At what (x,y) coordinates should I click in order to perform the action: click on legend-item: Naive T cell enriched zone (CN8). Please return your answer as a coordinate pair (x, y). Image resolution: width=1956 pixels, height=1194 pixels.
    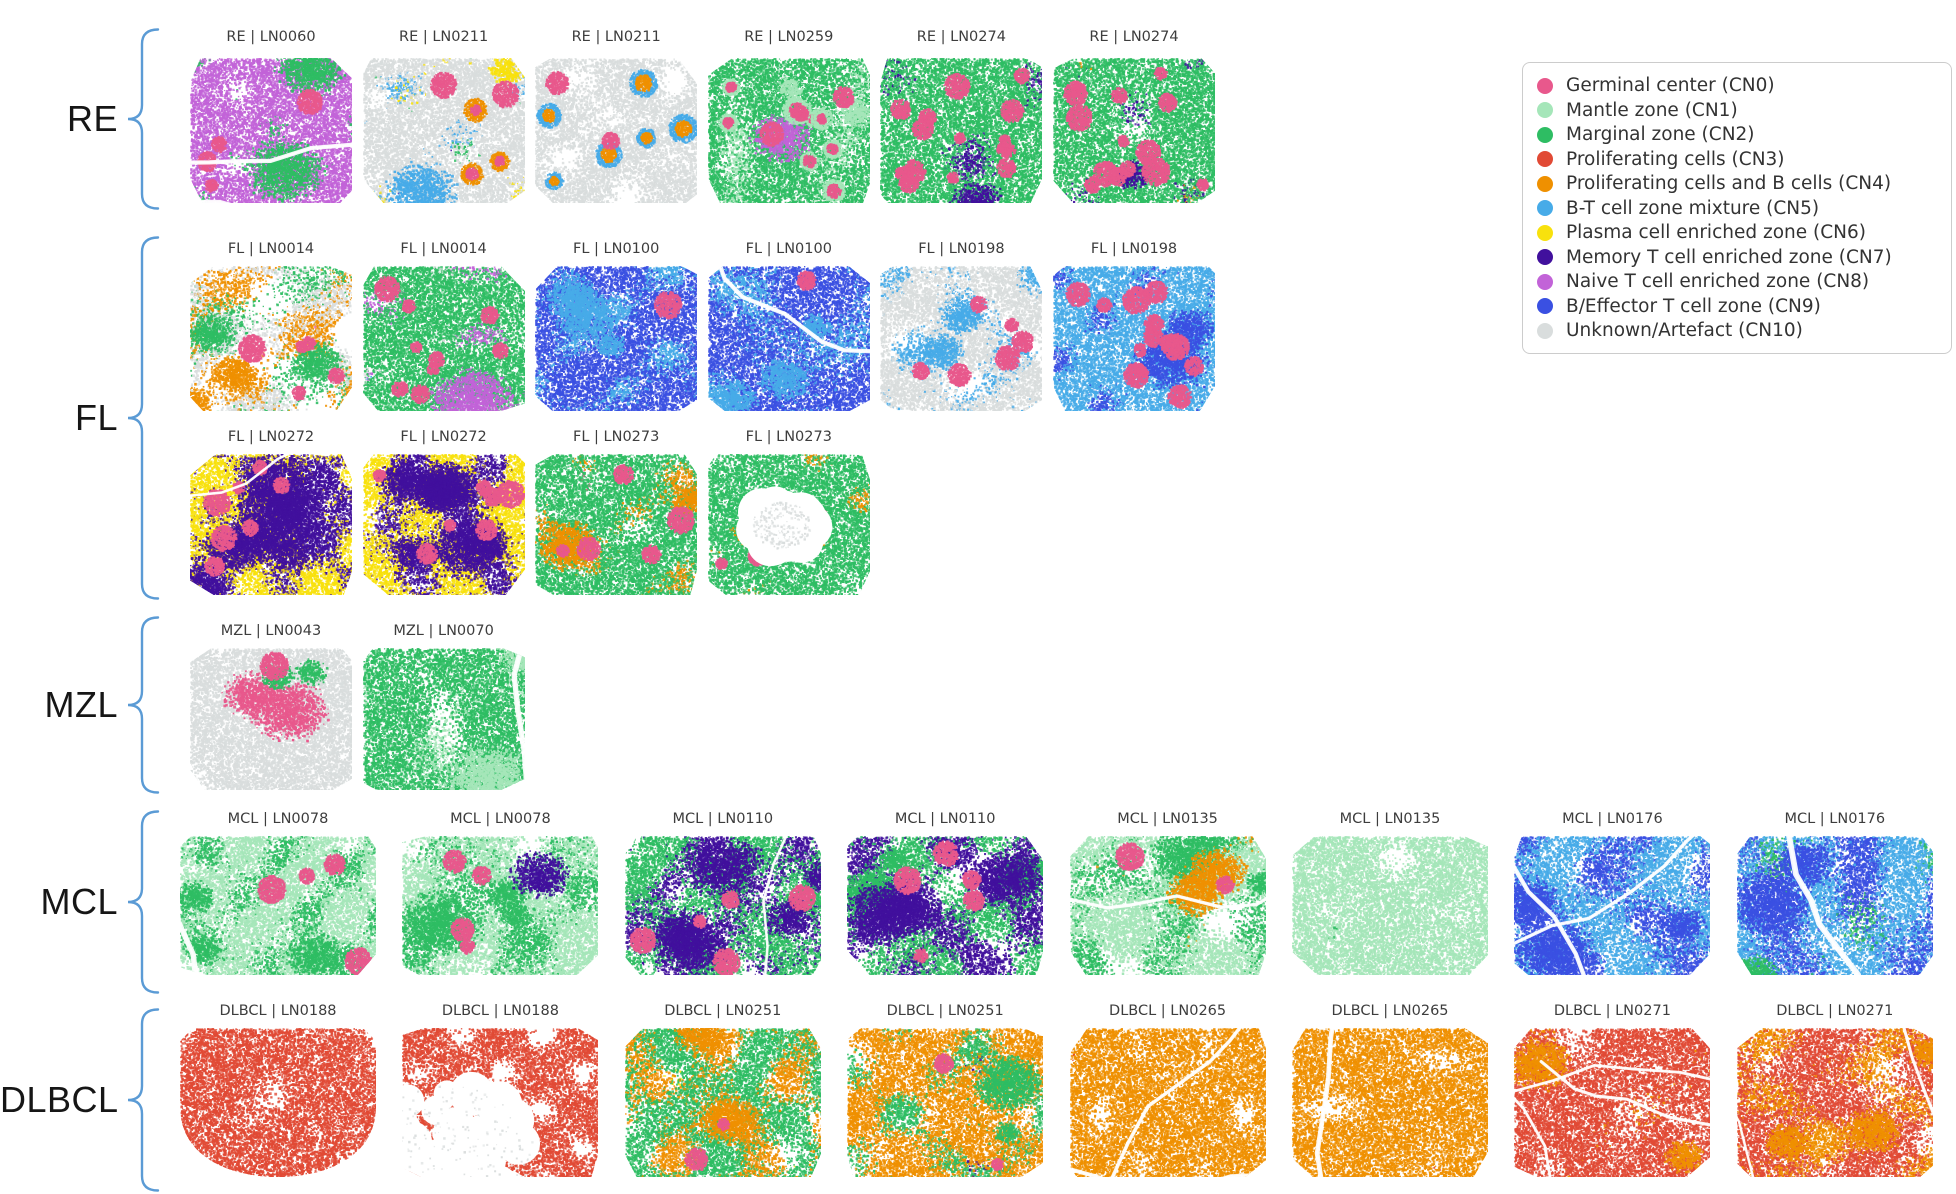
    Looking at the image, I should click on (1737, 281).